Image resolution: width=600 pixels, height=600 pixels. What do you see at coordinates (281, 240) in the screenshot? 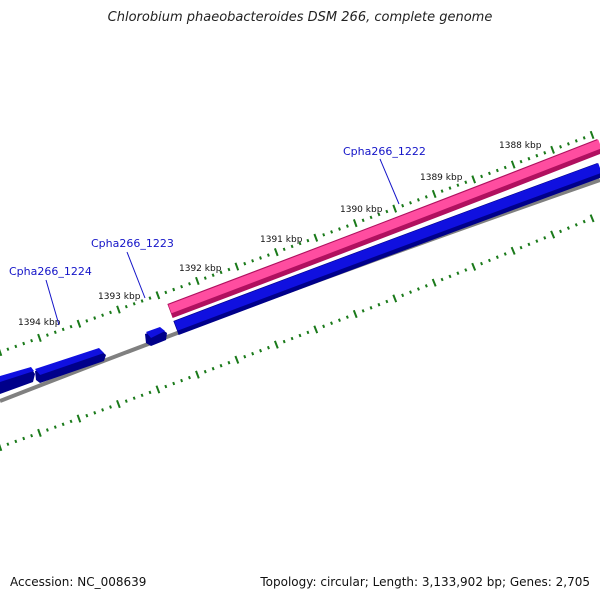
I see `kbp-label: 1391 kbp` at bounding box center [281, 240].